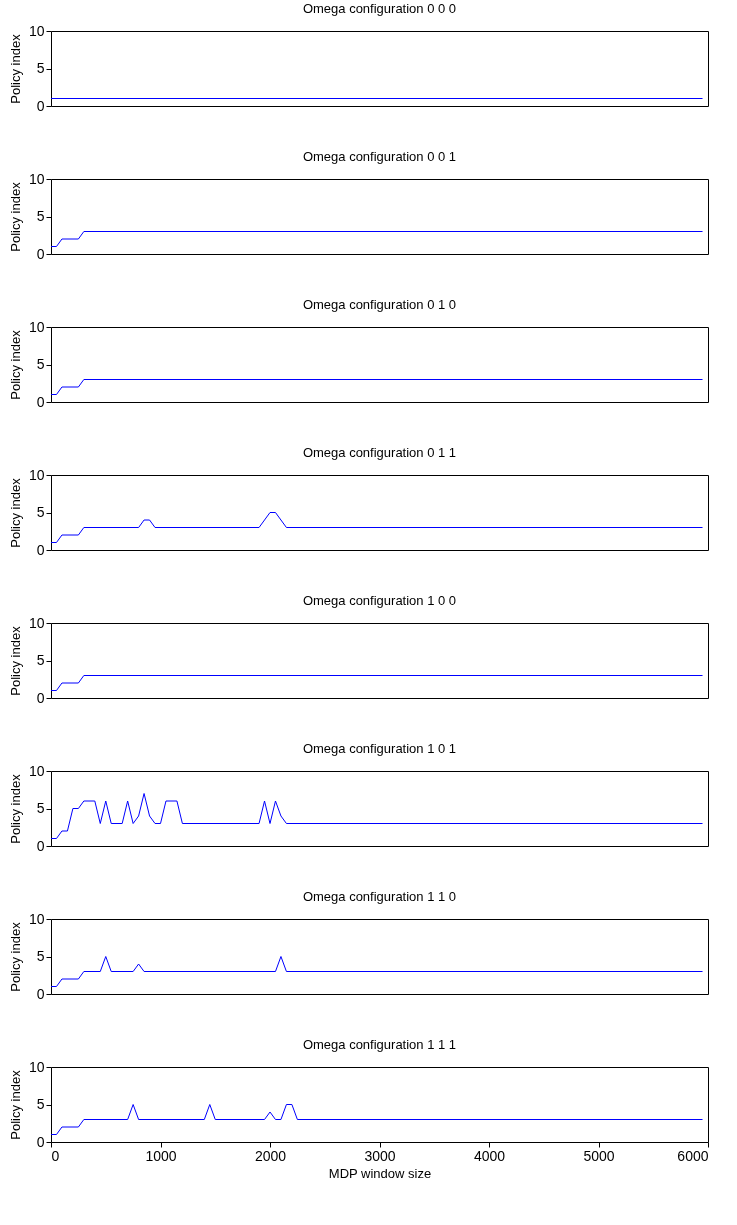  What do you see at coordinates (379, 896) in the screenshot?
I see `chart-title: Omega configuration 1 1 0` at bounding box center [379, 896].